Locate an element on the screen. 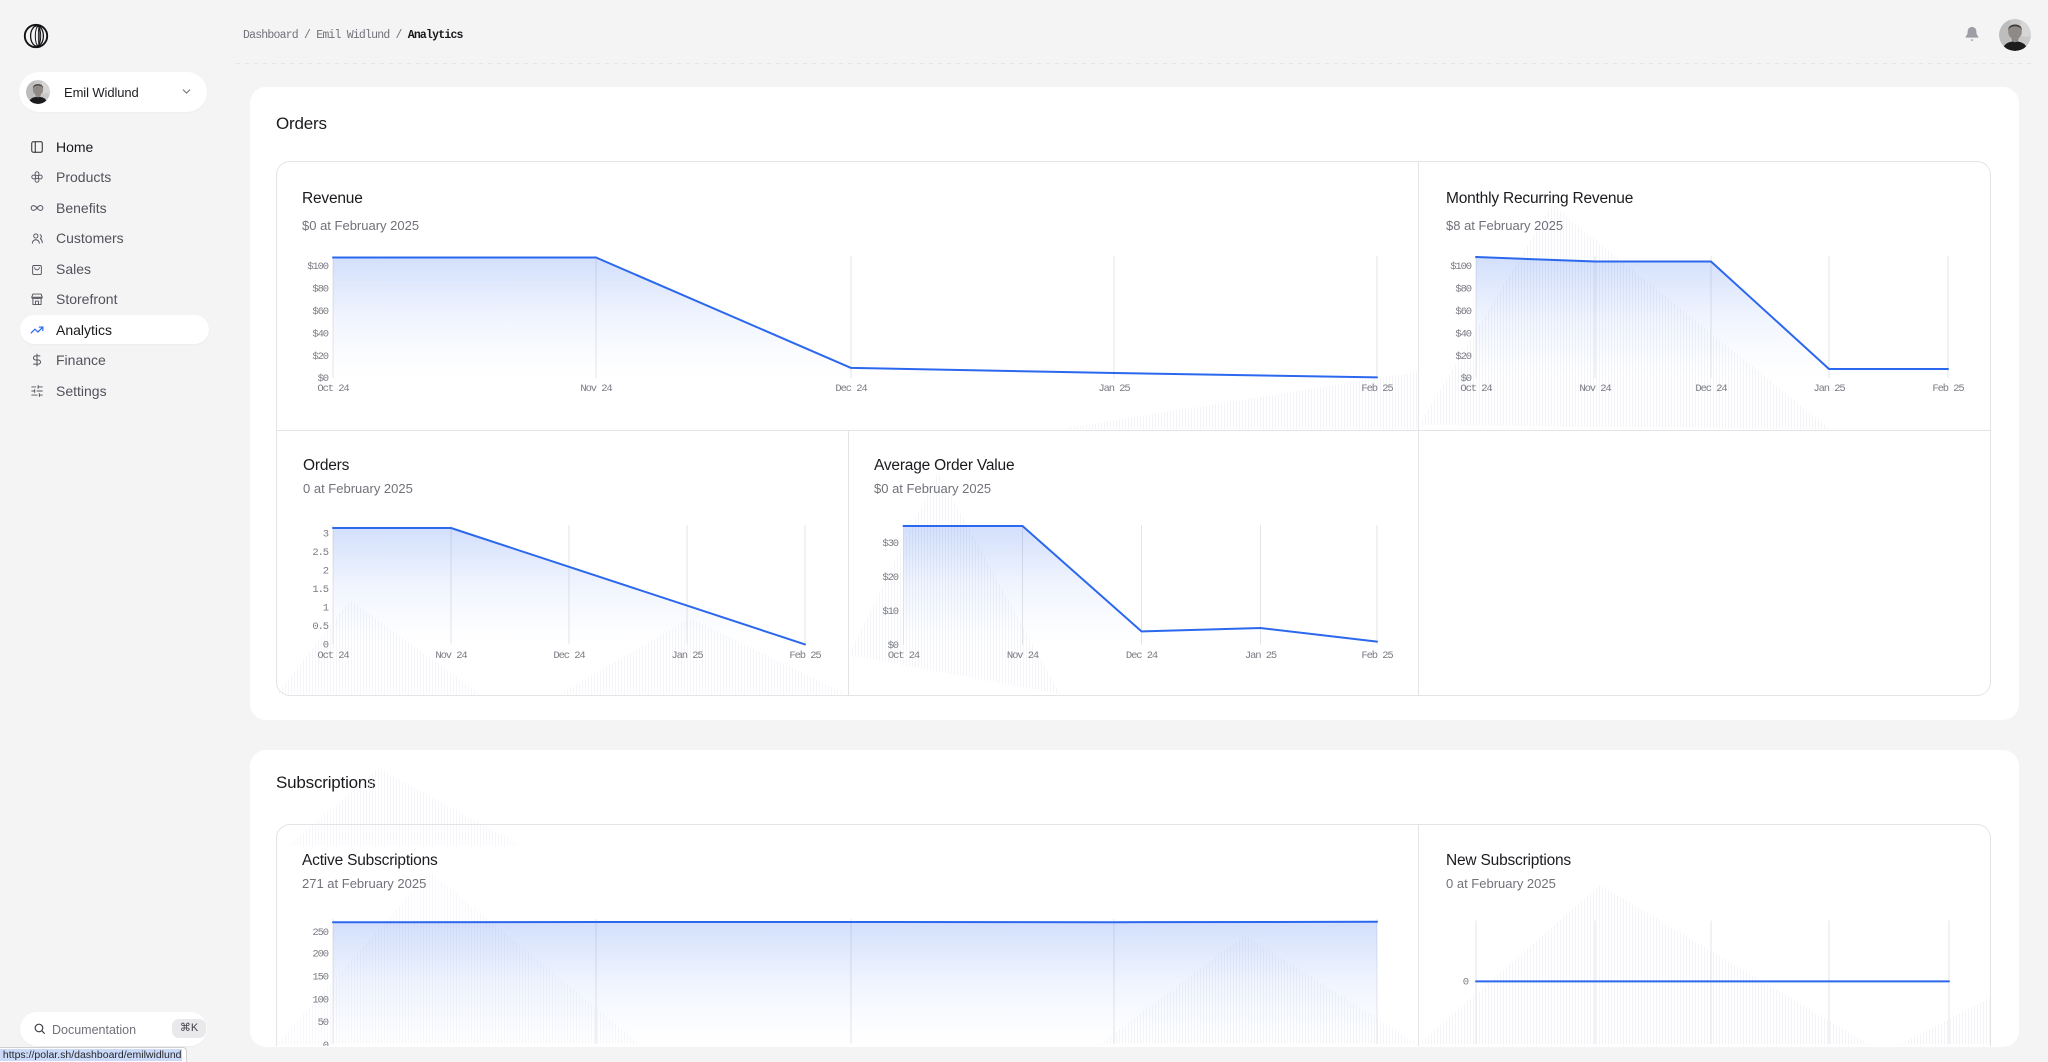 Image resolution: width=2048 pixels, height=1062 pixels. svg-text: $10 is located at coordinates (890, 612).